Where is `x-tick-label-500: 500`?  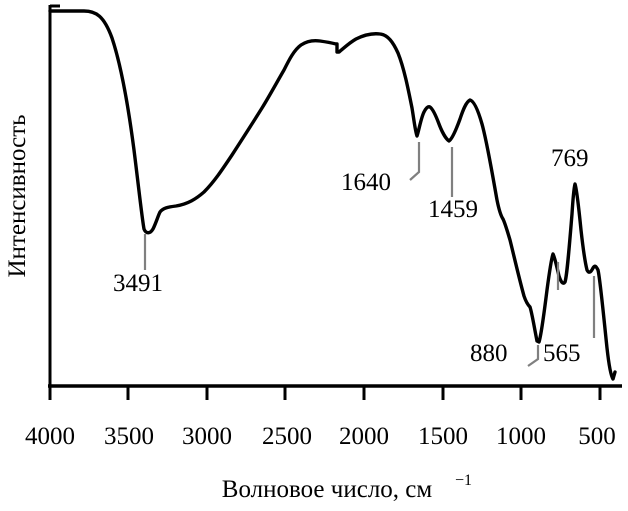
x-tick-label-500: 500 is located at coordinates (597, 436).